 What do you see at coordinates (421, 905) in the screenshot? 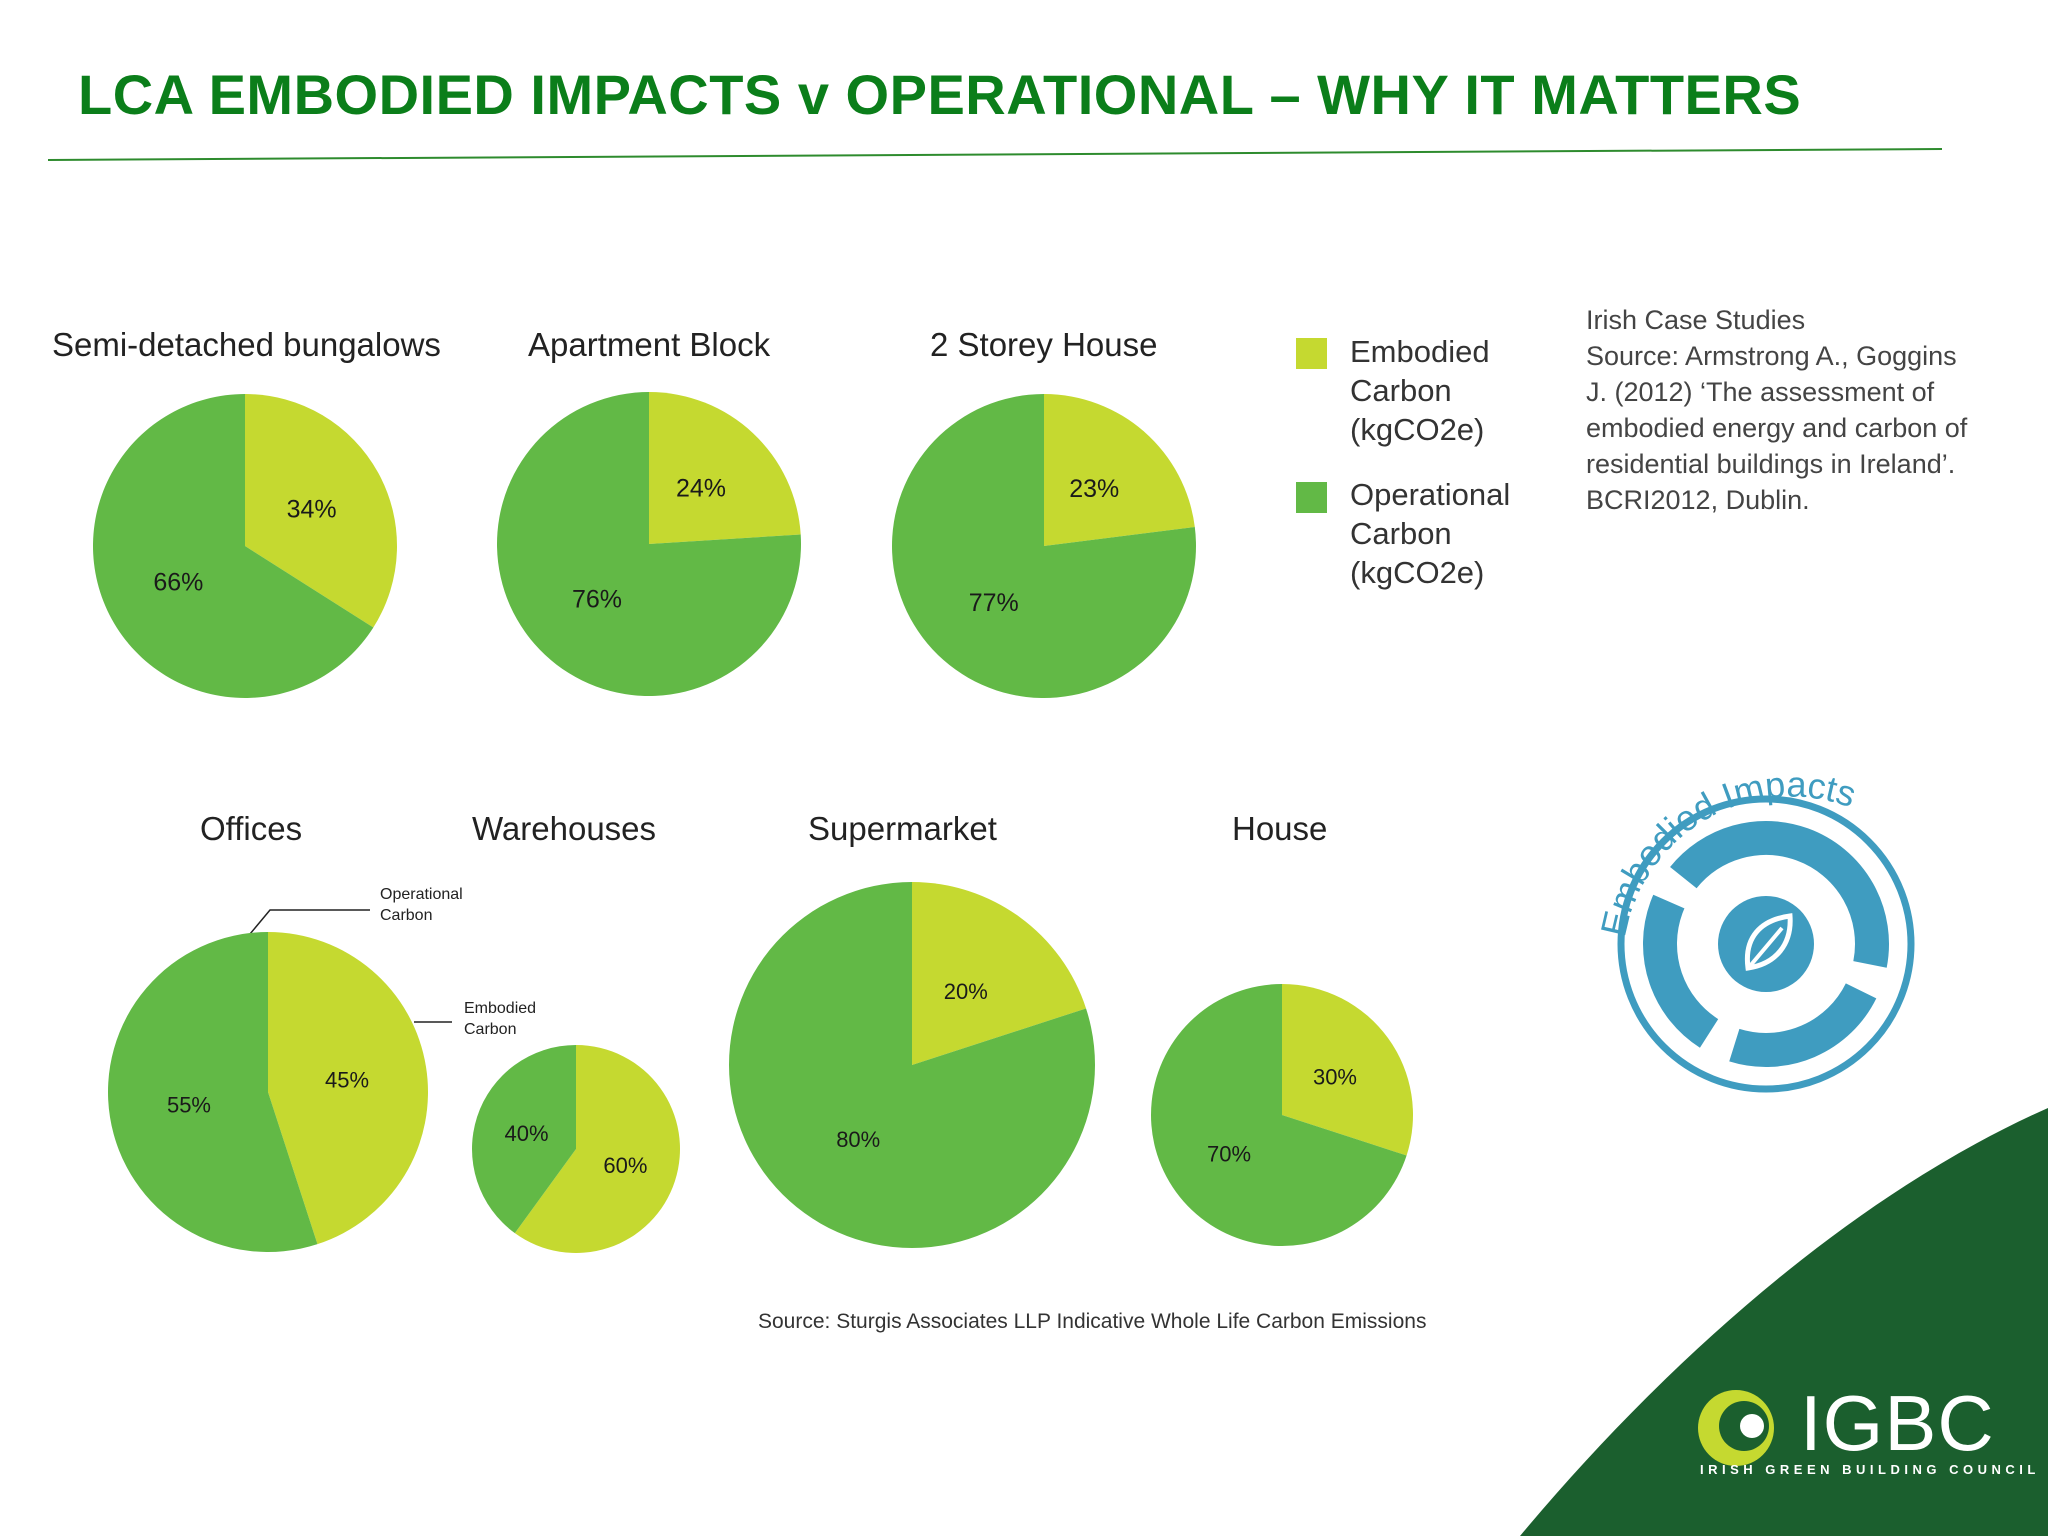
I see `callout-operational-carbon: Operational Carbon` at bounding box center [421, 905].